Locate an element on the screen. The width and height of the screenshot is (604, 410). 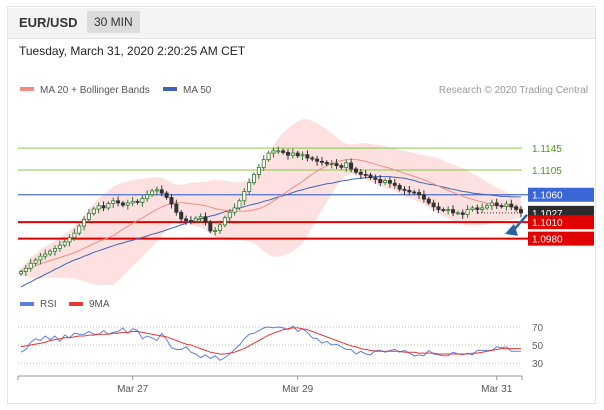
level-box-1.0980 is located at coordinates (561, 238).